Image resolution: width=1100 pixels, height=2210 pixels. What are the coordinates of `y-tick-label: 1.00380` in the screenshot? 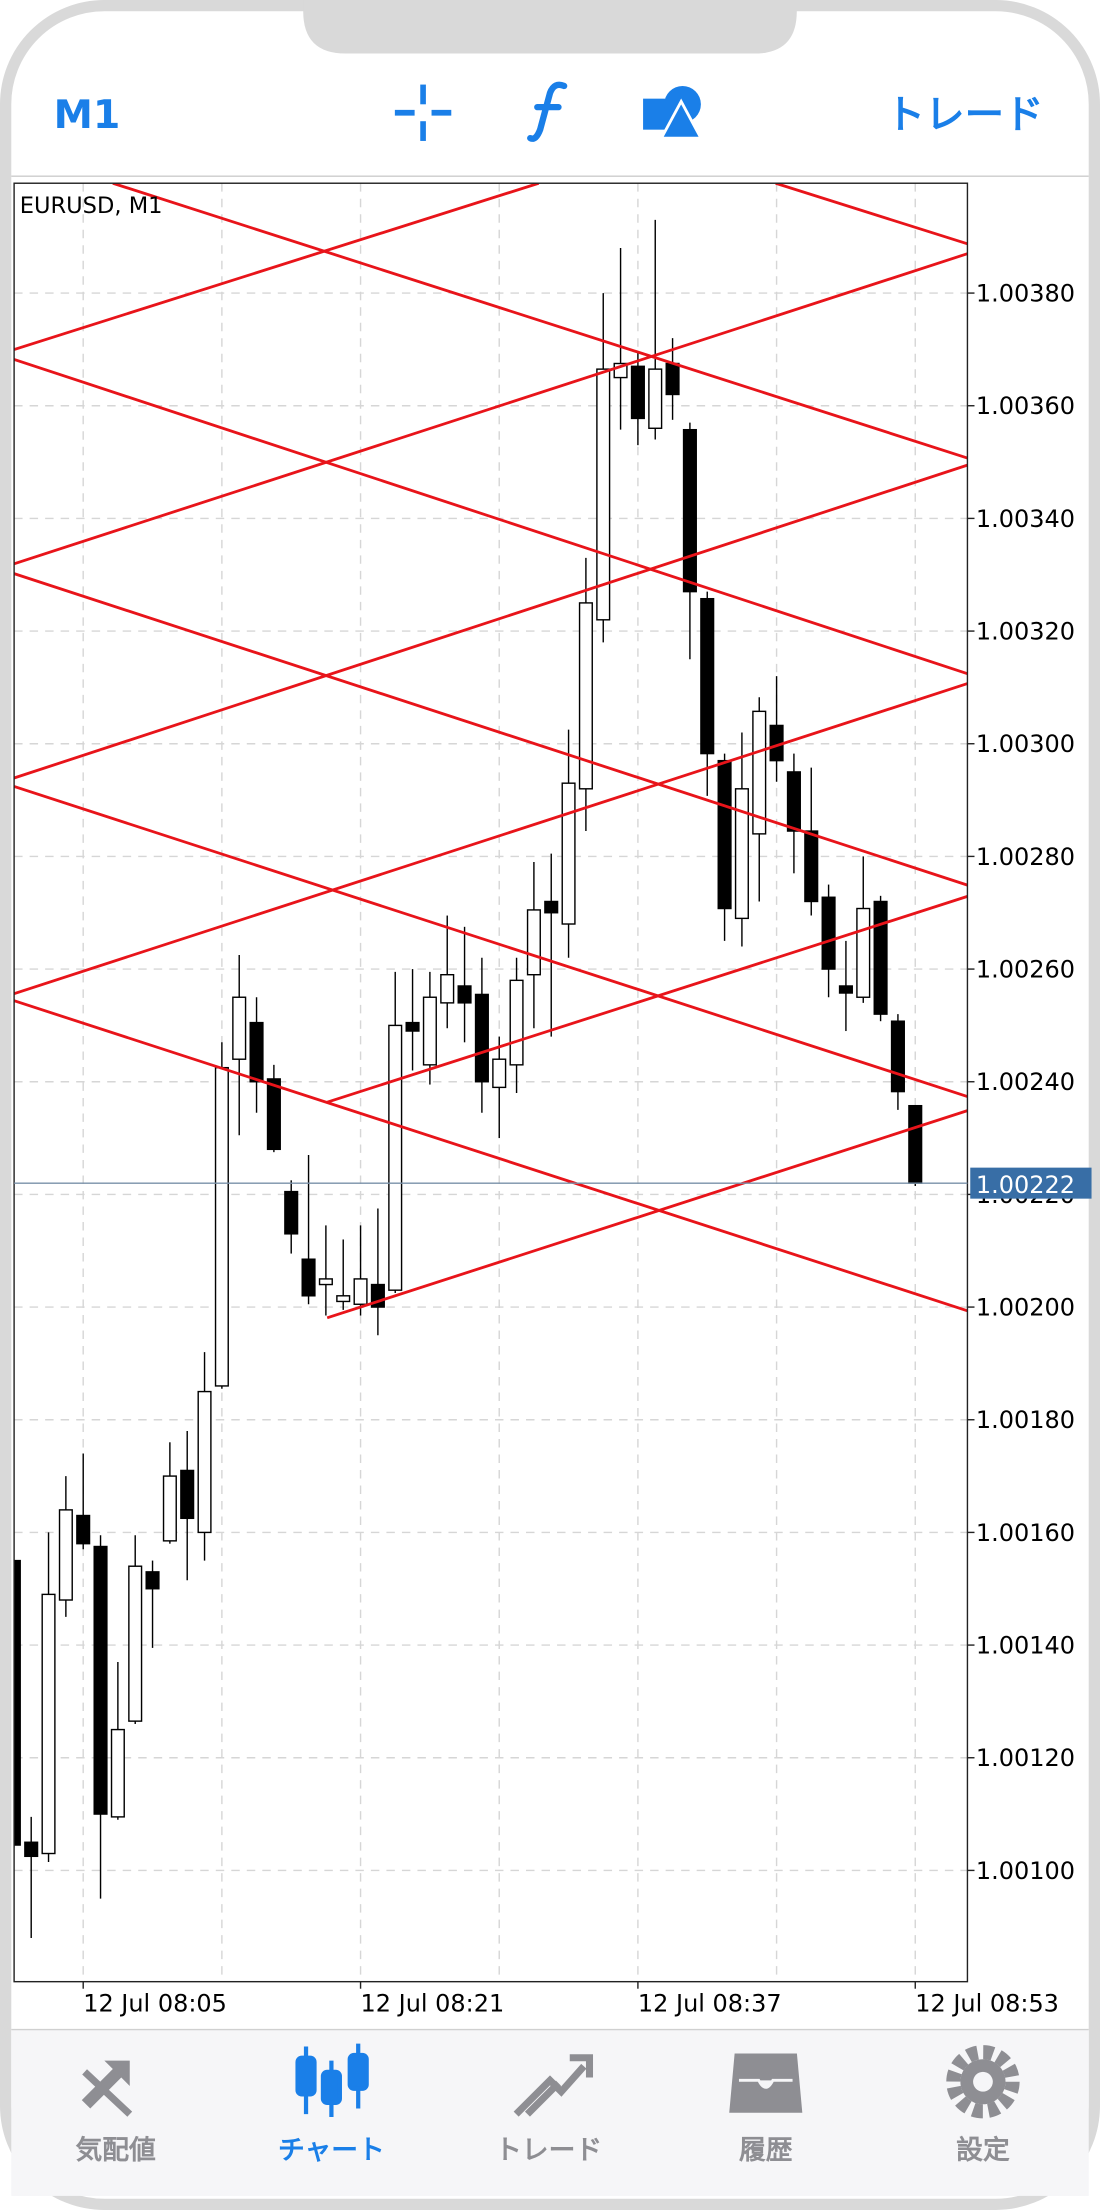 It's located at (1025, 294).